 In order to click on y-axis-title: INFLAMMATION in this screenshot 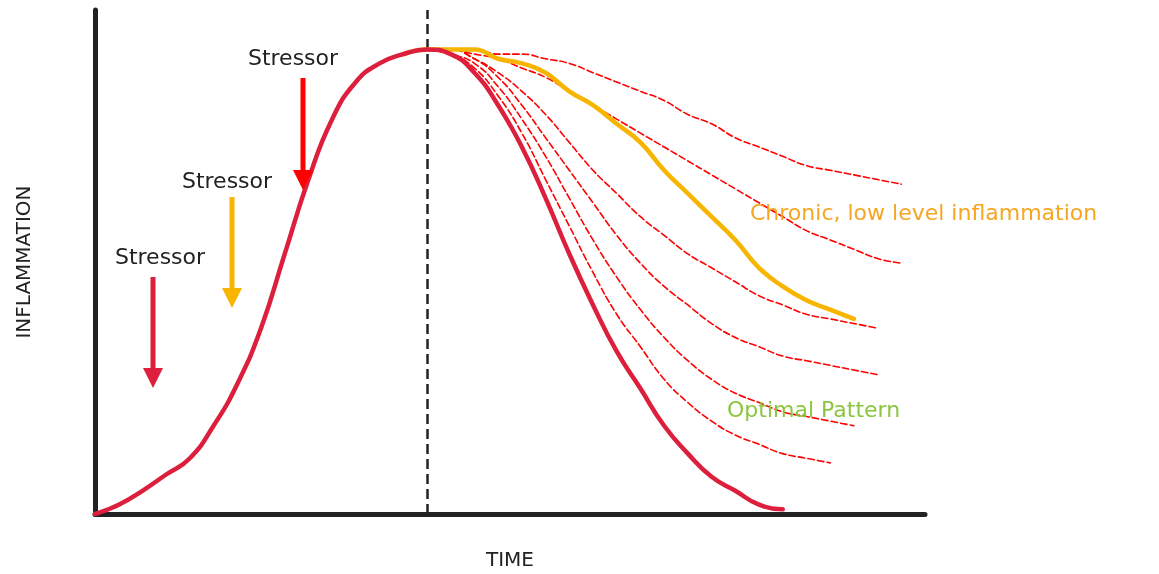, I will do `click(23, 262)`.